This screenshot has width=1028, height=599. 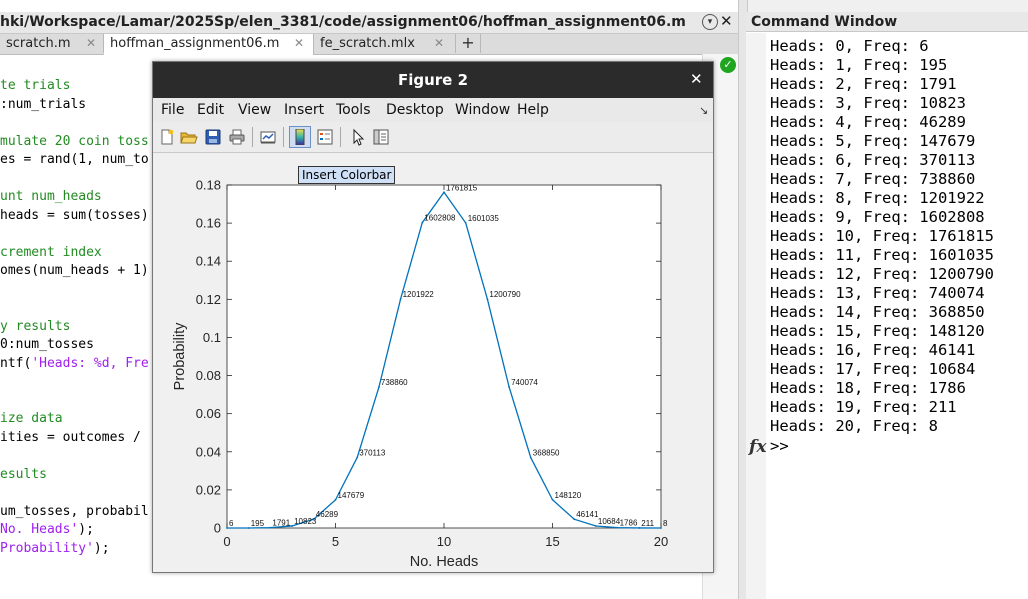 What do you see at coordinates (546, 453) in the screenshot?
I see `data-label: 368850` at bounding box center [546, 453].